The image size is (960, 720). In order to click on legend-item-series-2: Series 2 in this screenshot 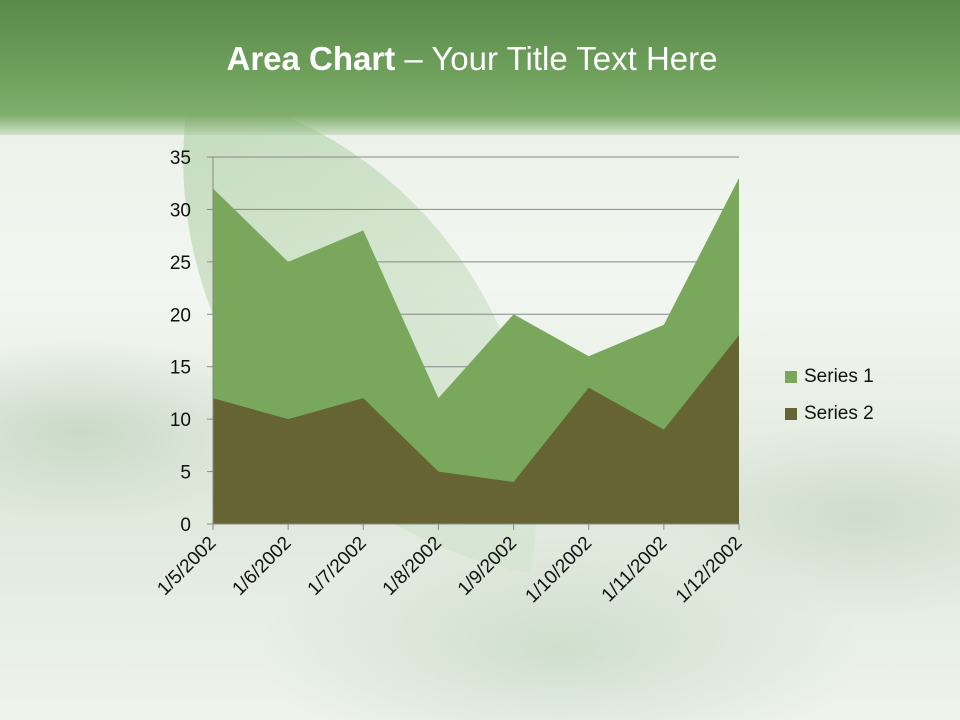, I will do `click(829, 413)`.